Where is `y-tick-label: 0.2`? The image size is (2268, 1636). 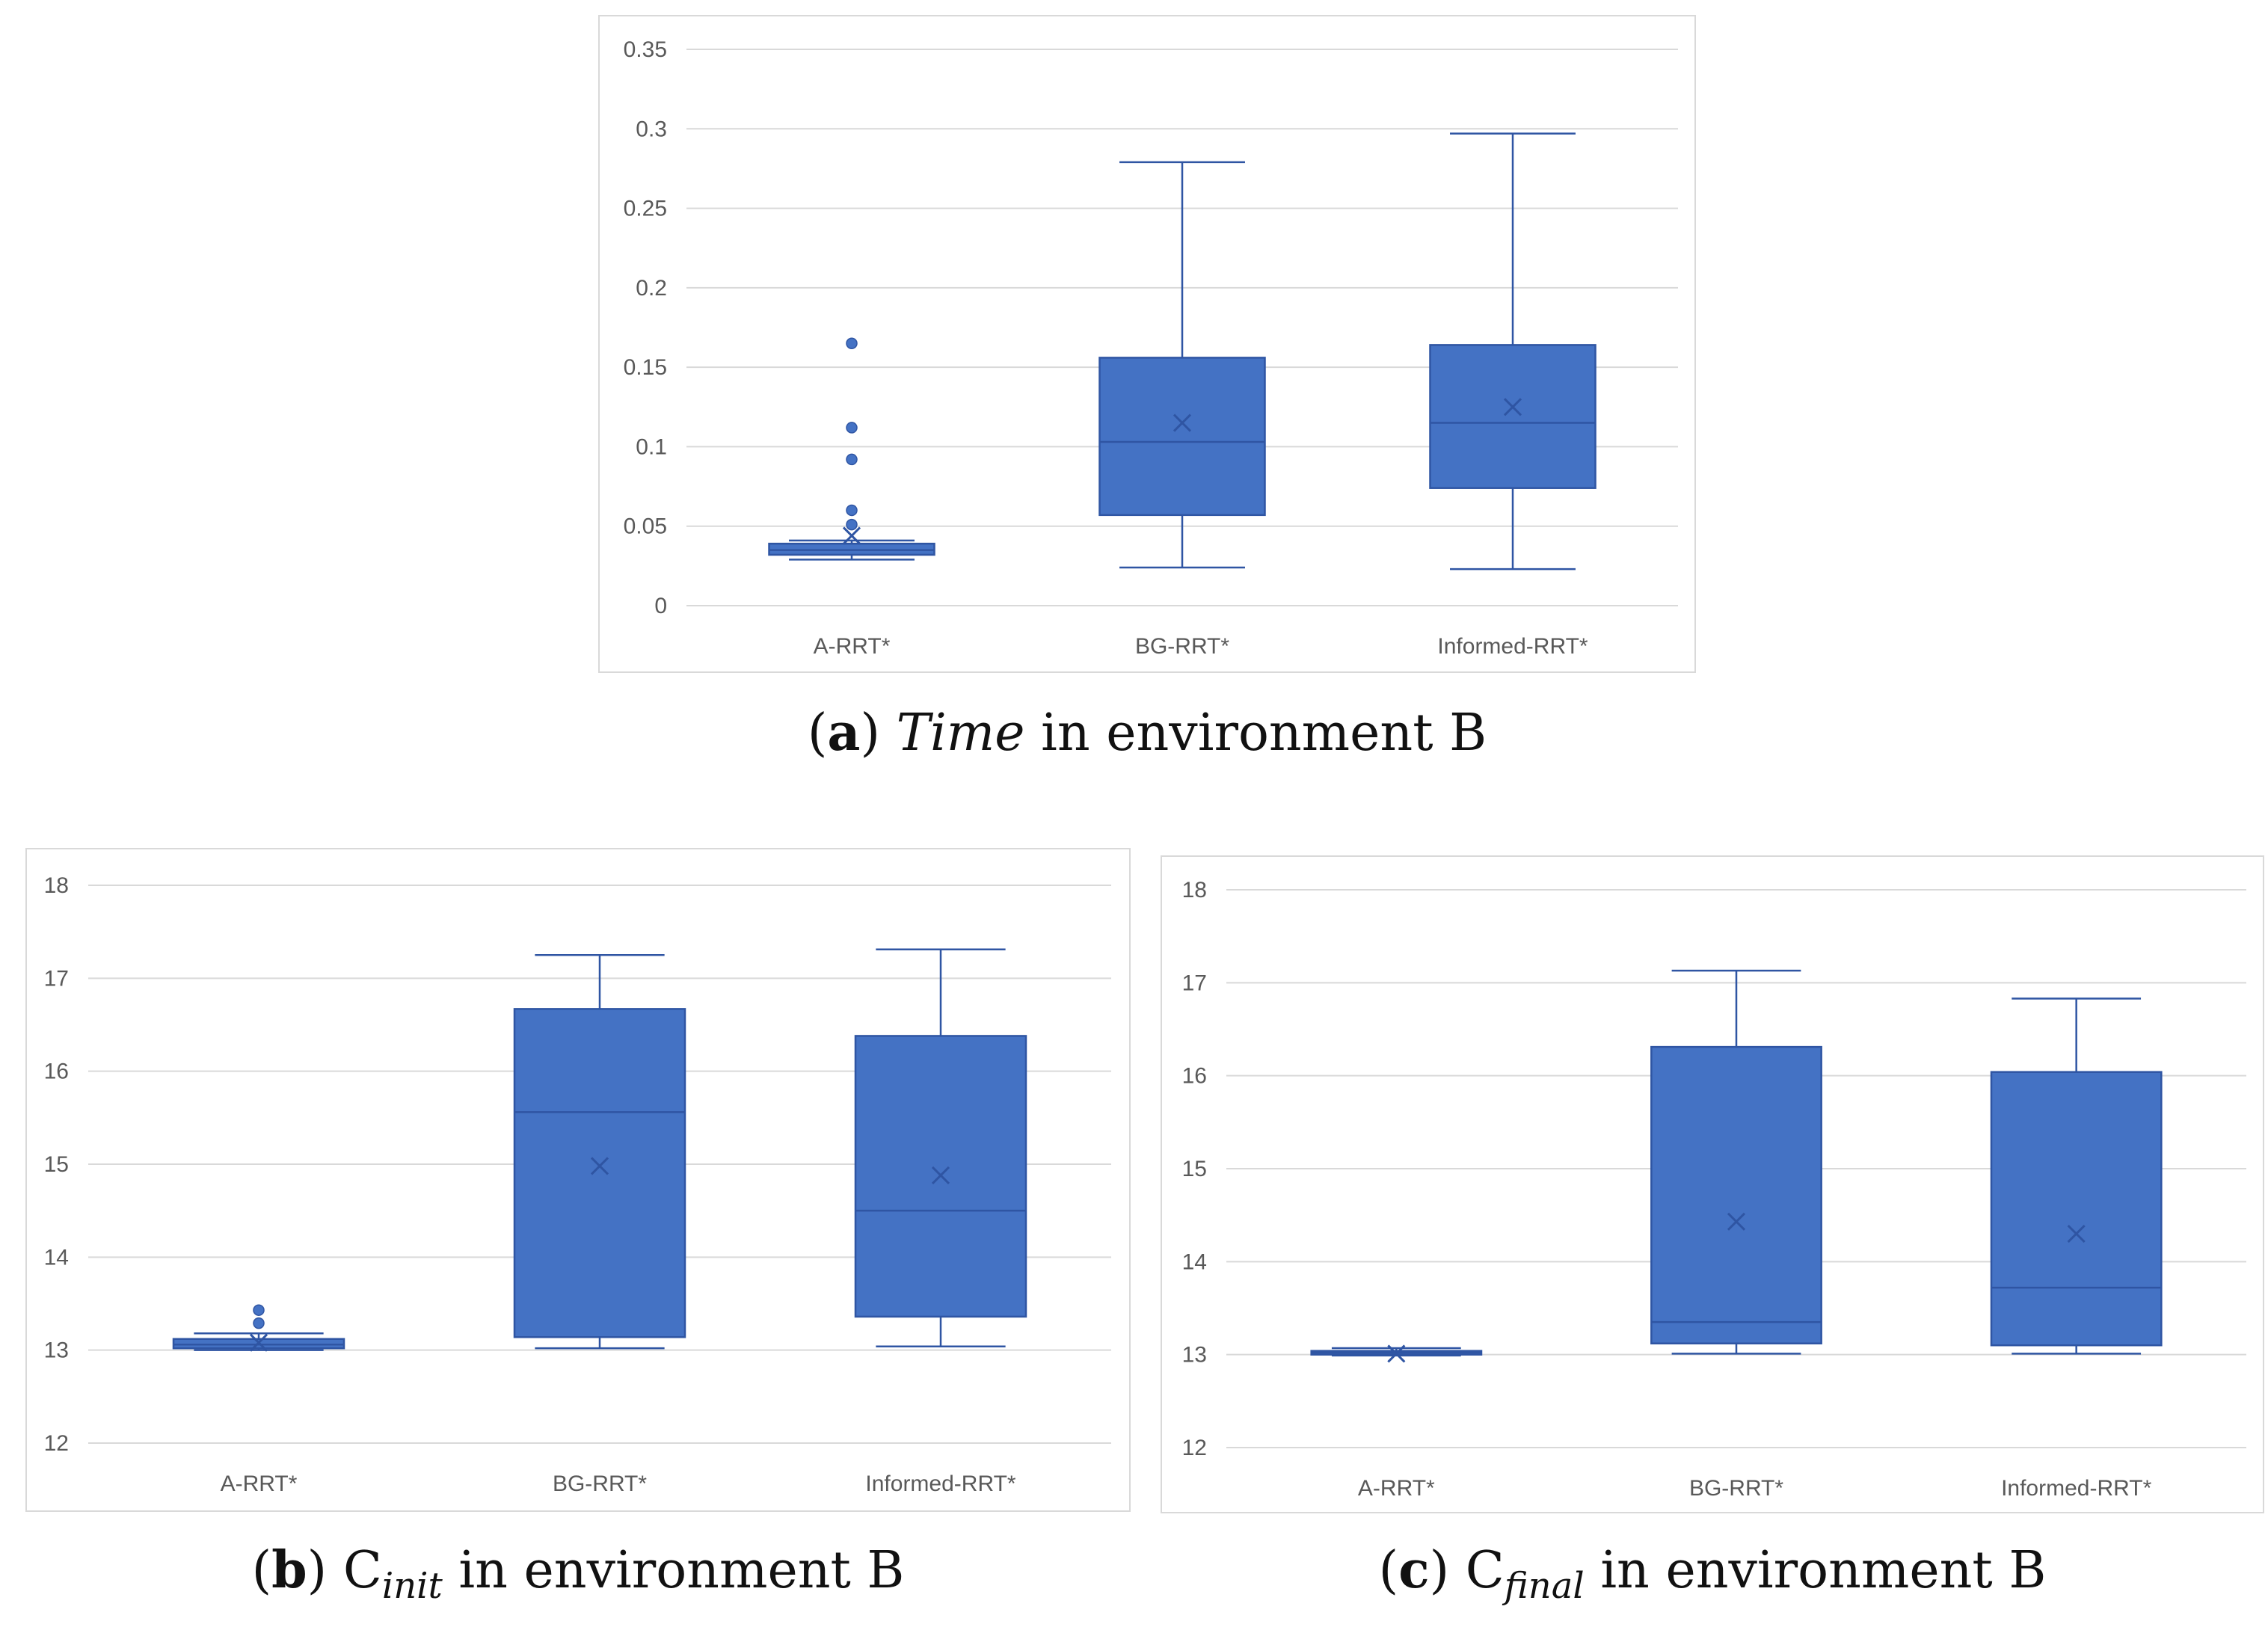
y-tick-label: 0.2 is located at coordinates (651, 288).